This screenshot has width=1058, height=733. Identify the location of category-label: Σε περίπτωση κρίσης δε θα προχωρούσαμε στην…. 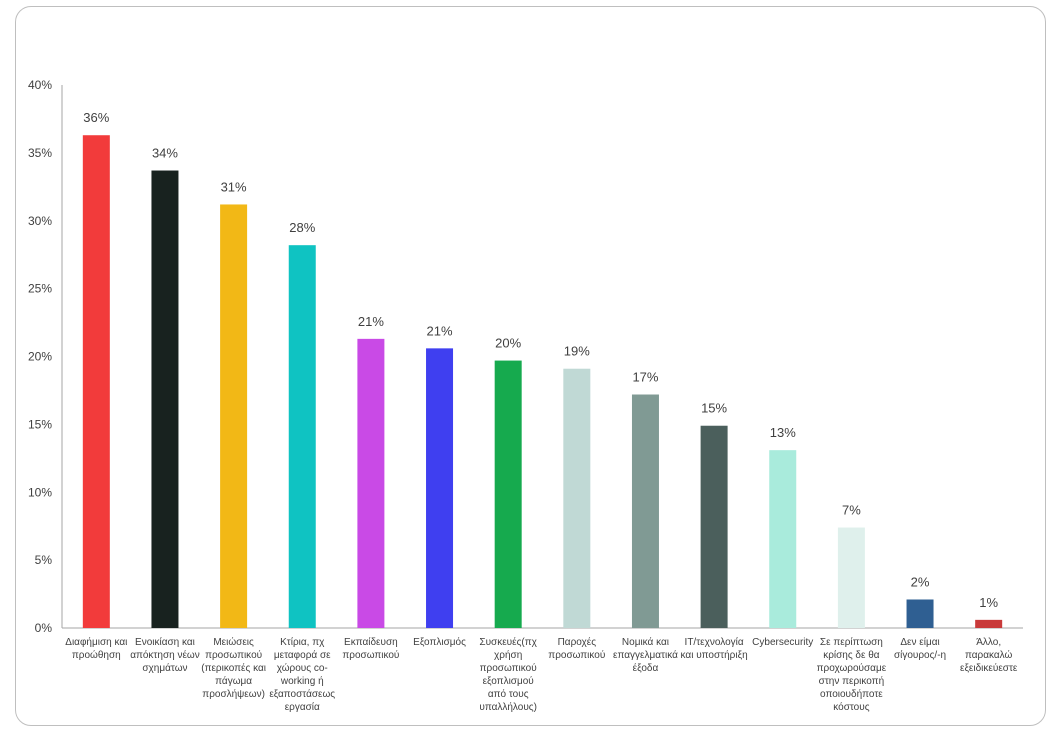
(852, 674).